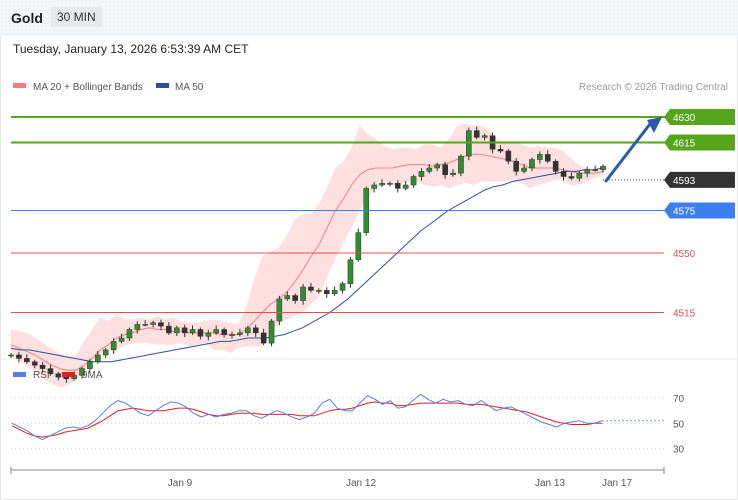 The height and width of the screenshot is (500, 738). Describe the element at coordinates (684, 118) in the screenshot. I see `price-level-label: 4630` at that location.